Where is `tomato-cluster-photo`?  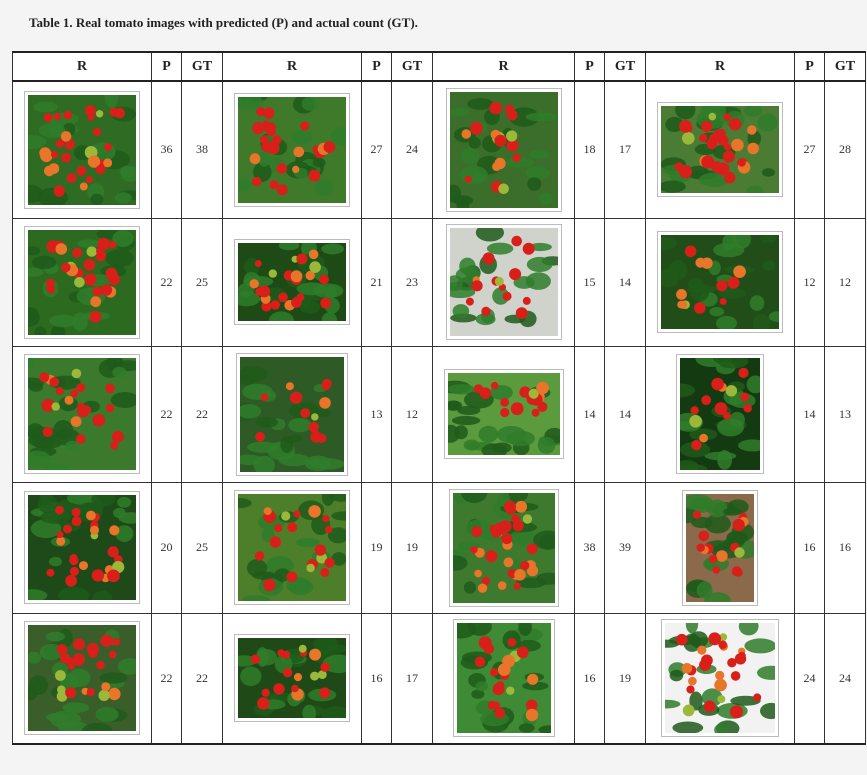 tomato-cluster-photo is located at coordinates (292, 282).